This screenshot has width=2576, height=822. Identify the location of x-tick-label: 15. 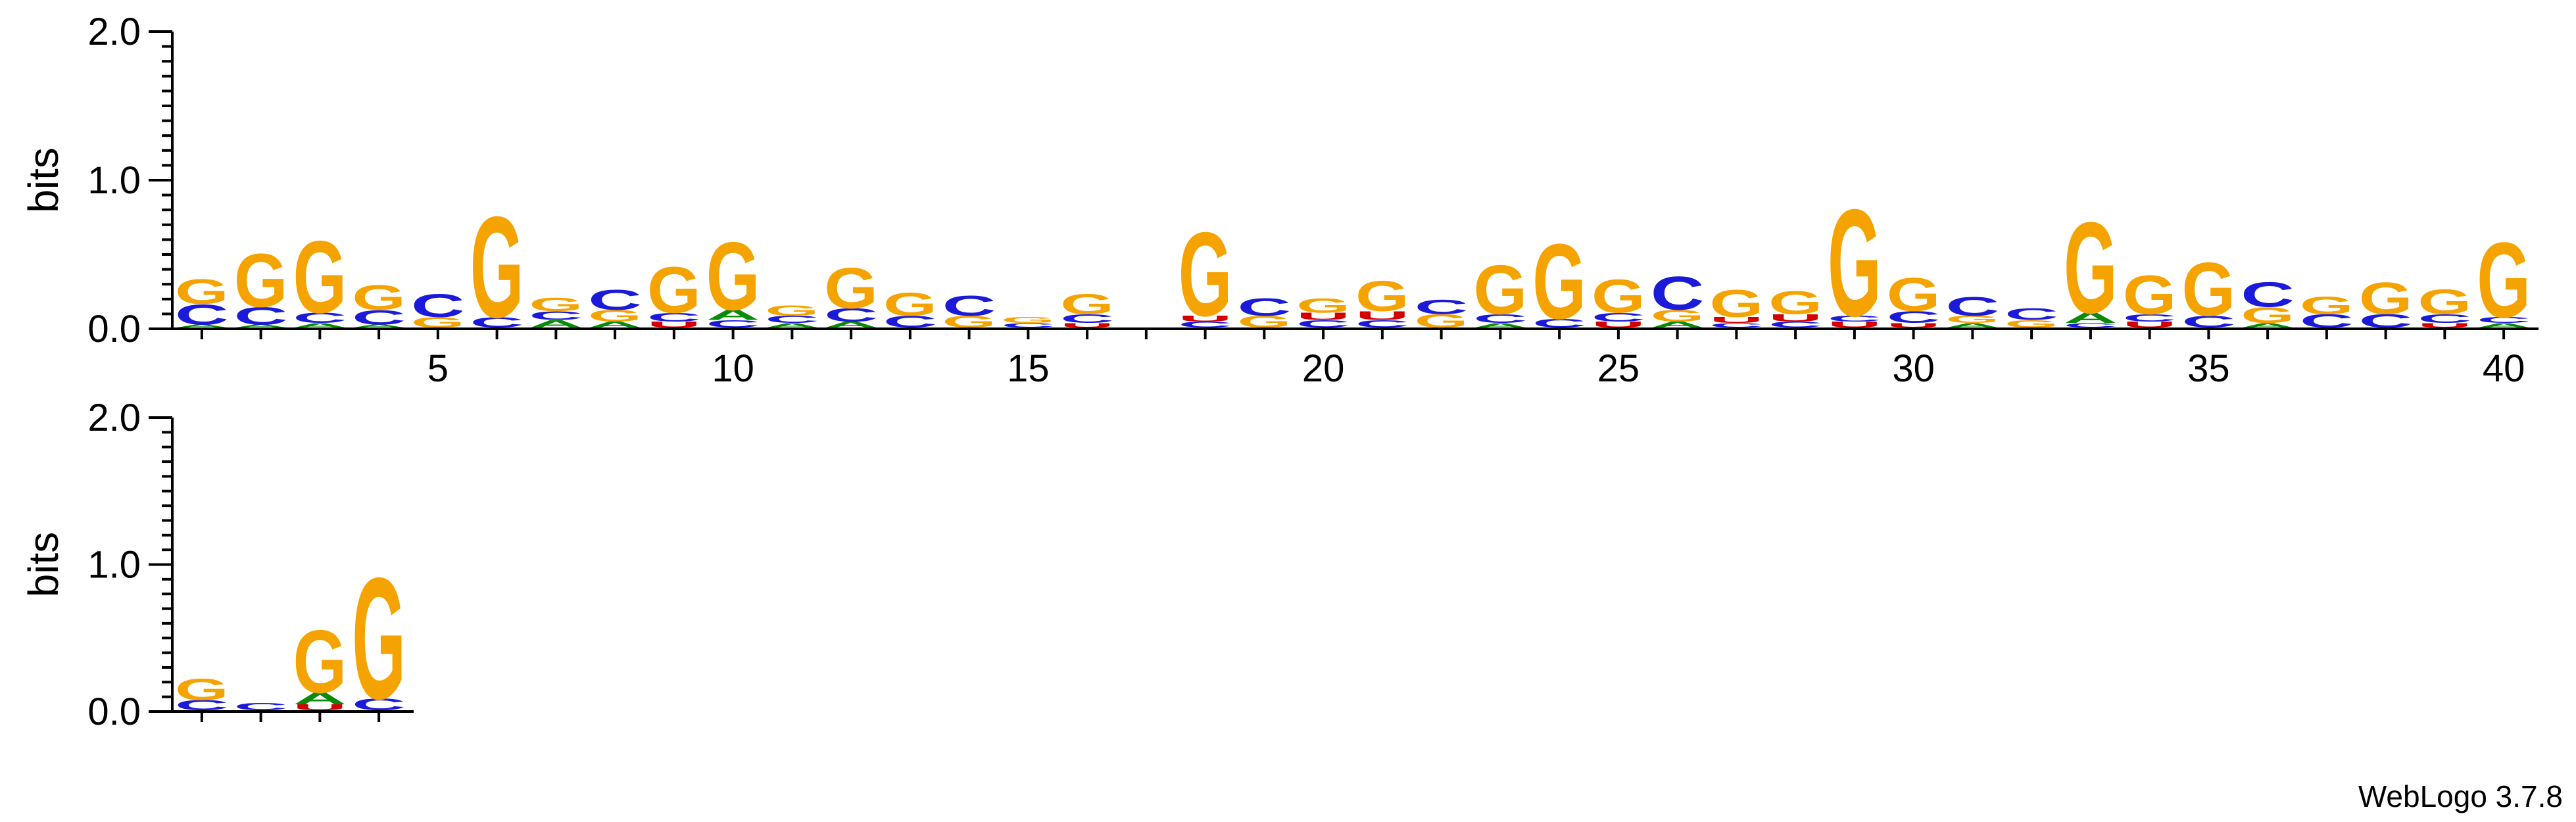
(1028, 368).